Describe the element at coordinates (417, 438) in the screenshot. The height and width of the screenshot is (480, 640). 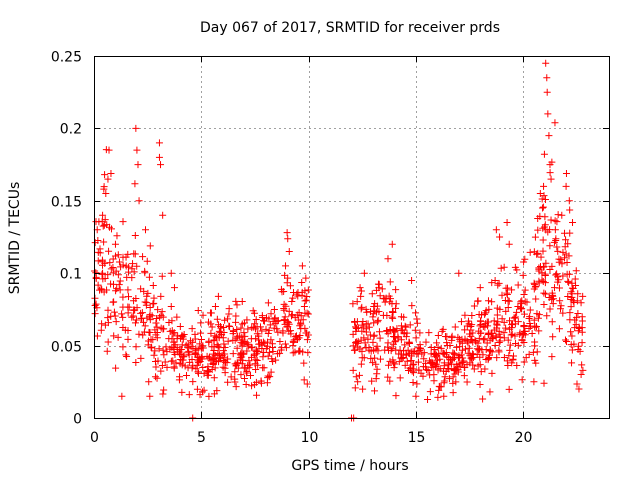
I see `x-tick-label: 15` at that location.